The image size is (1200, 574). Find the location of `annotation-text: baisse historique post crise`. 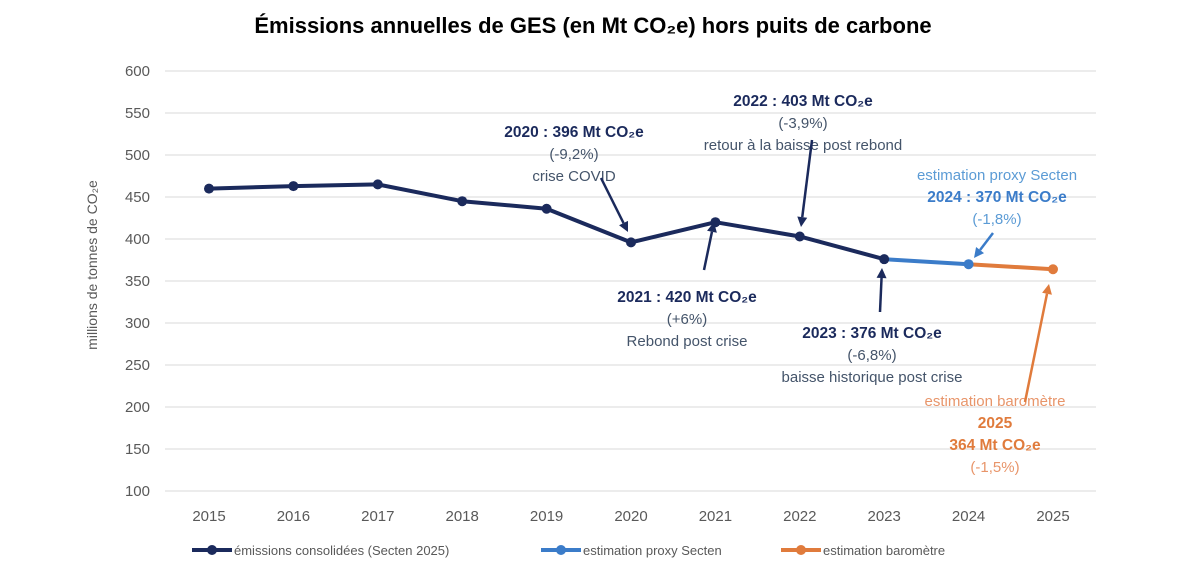

annotation-text: baisse historique post crise is located at coordinates (872, 377).